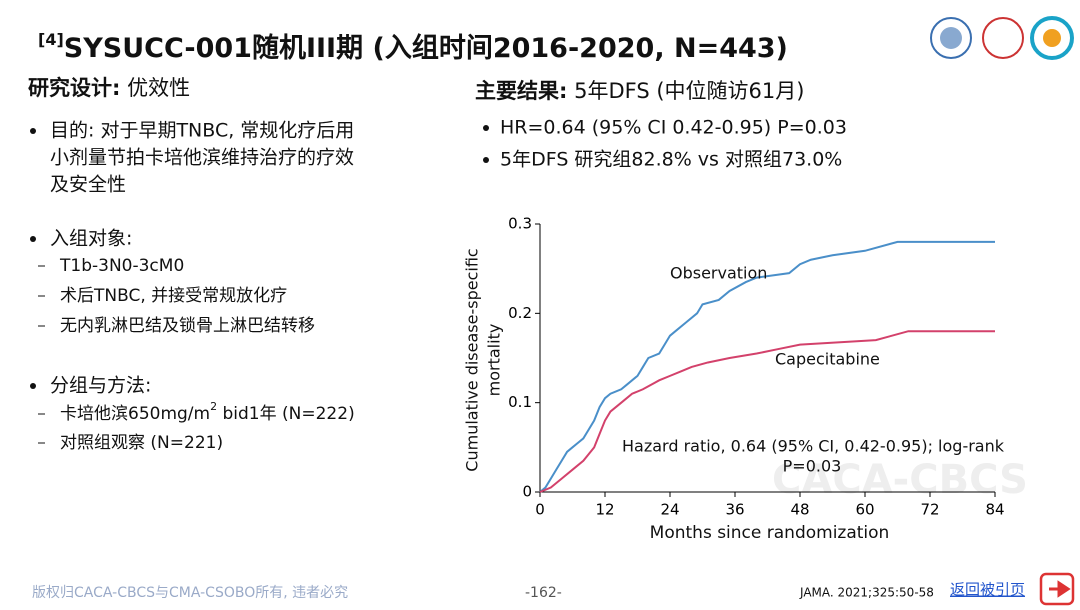 Image resolution: width=1080 pixels, height=610 pixels. I want to click on text-line: 小剂量节拍卡培他滨维持治疗的疗效, so click(202, 158).